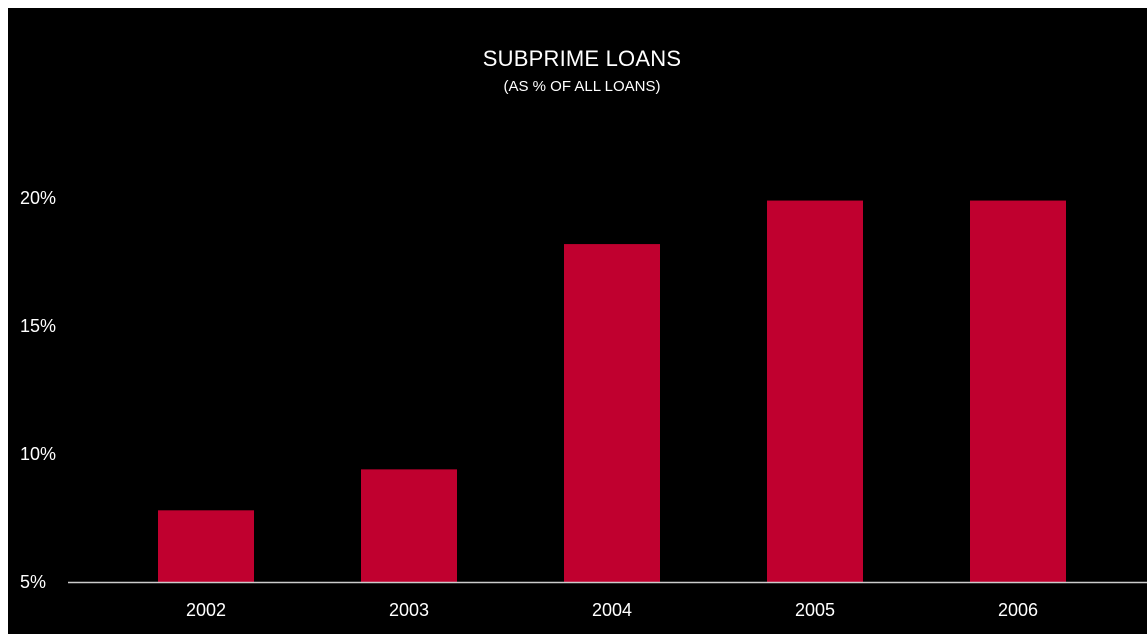 The width and height of the screenshot is (1147, 642). Describe the element at coordinates (815, 391) in the screenshot. I see `bar-2005` at that location.